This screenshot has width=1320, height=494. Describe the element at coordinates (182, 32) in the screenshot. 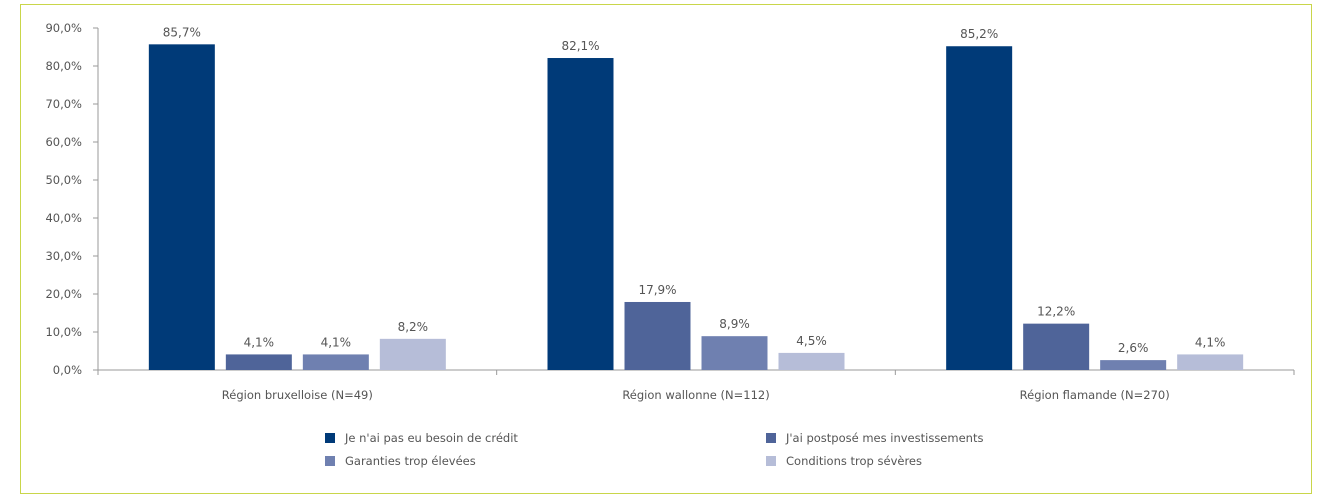

I see `data-label: 85,7%` at that location.